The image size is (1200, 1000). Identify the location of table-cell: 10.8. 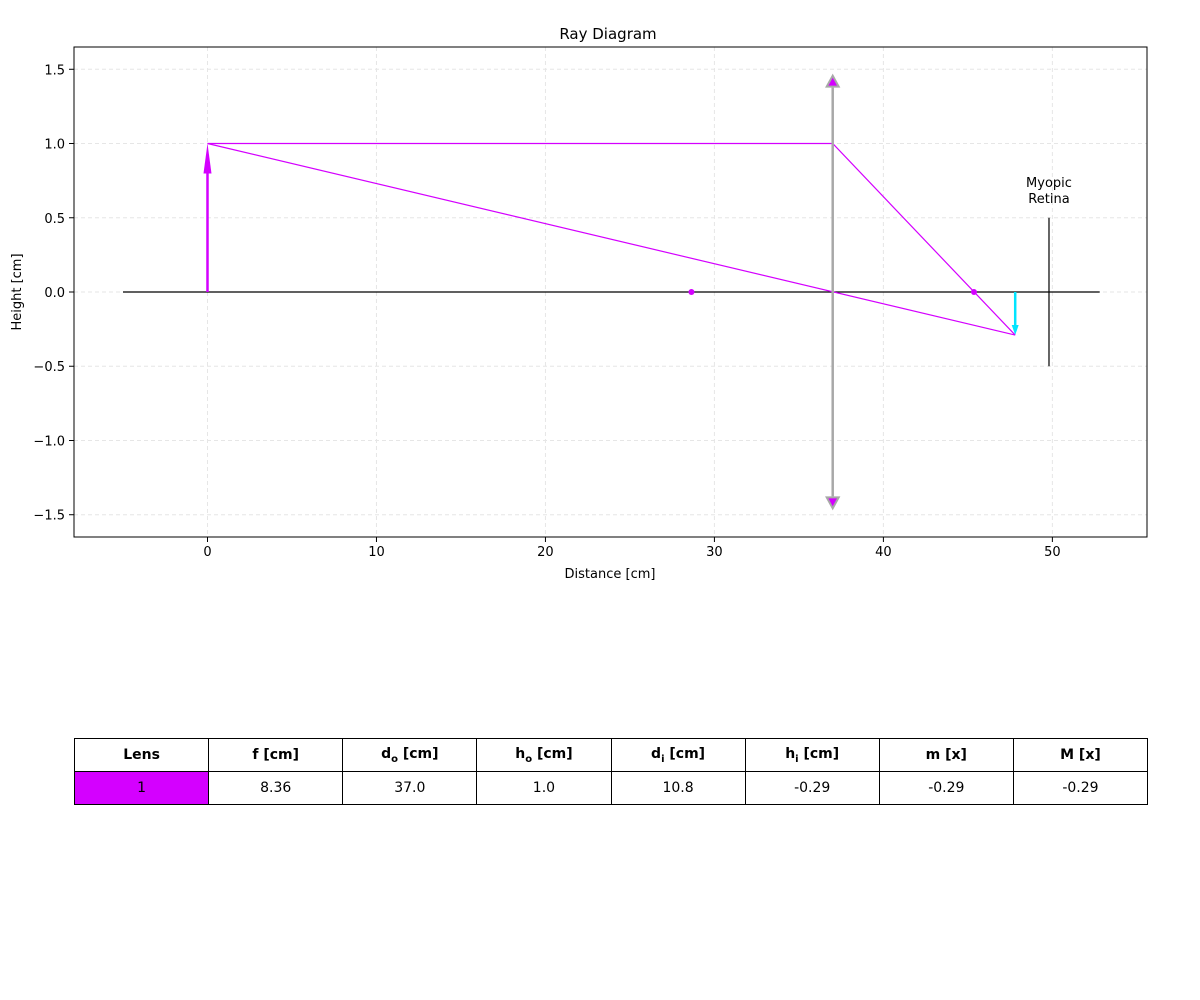
(678, 788).